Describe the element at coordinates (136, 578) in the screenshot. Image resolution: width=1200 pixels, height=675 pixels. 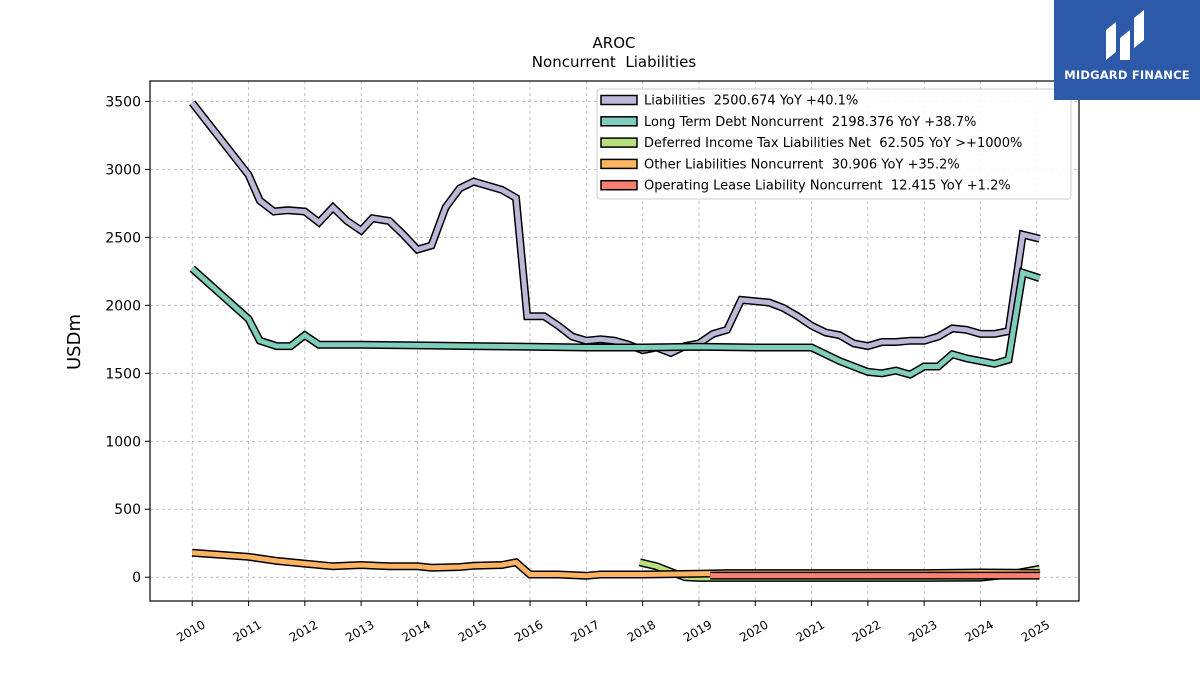
I see `y-tick-label: 0` at that location.